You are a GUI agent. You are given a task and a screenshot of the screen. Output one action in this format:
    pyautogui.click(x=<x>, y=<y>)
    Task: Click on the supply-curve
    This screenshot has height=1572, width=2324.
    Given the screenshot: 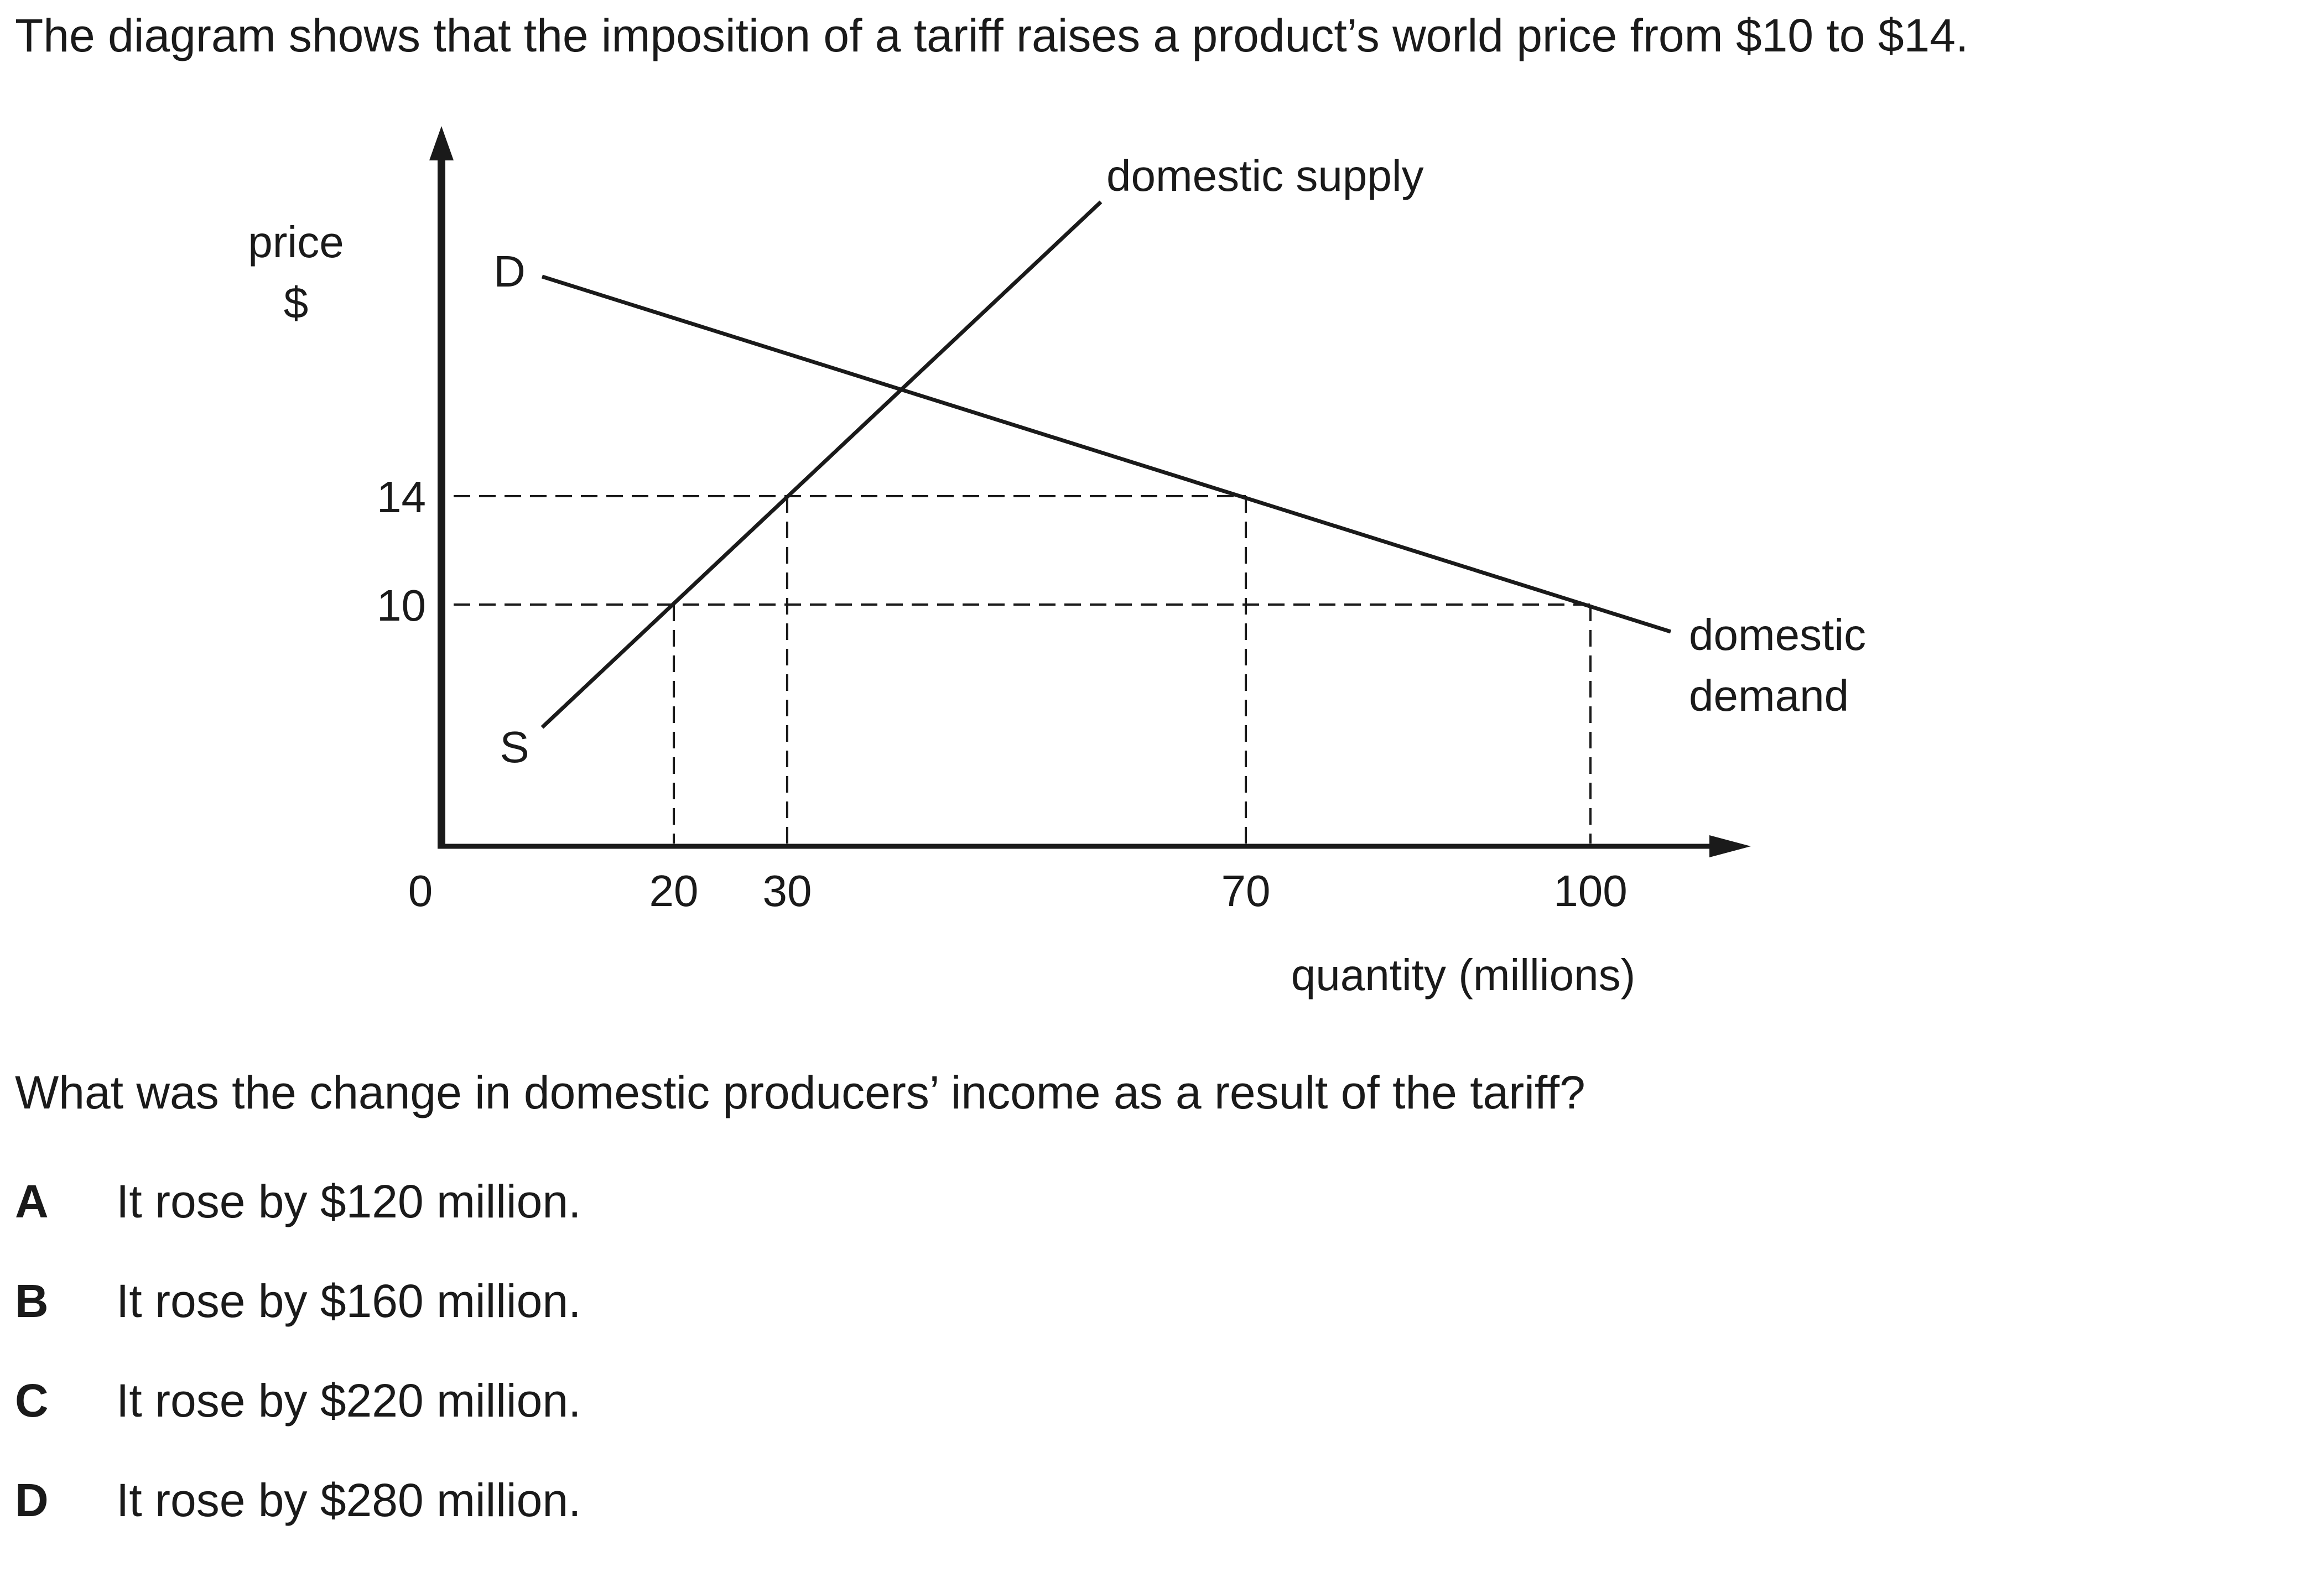 What is the action you would take?
    pyautogui.click(x=821, y=464)
    